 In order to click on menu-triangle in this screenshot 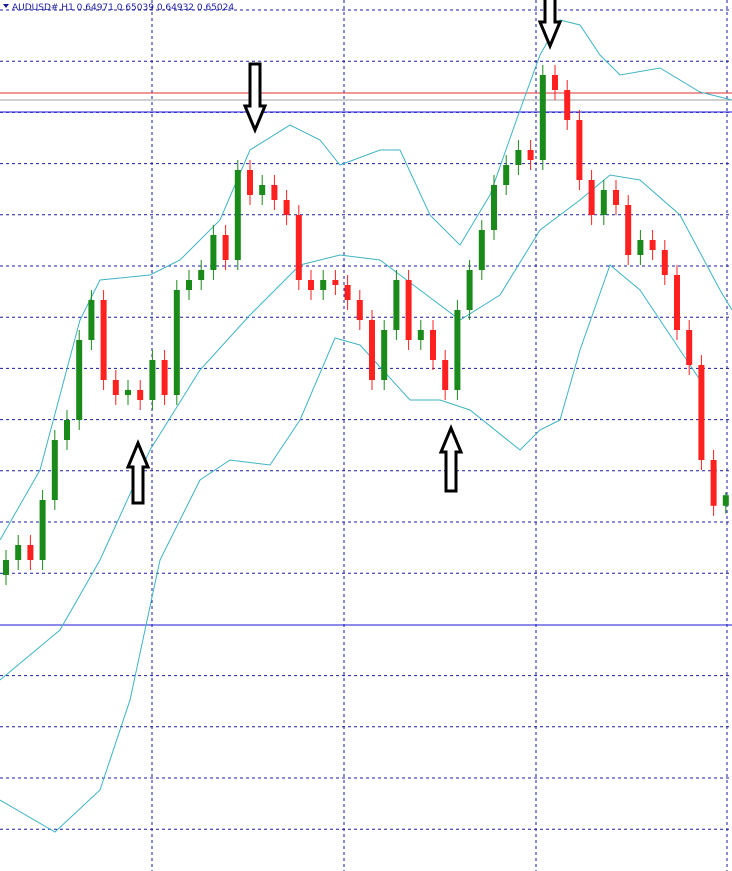, I will do `click(6, 6)`.